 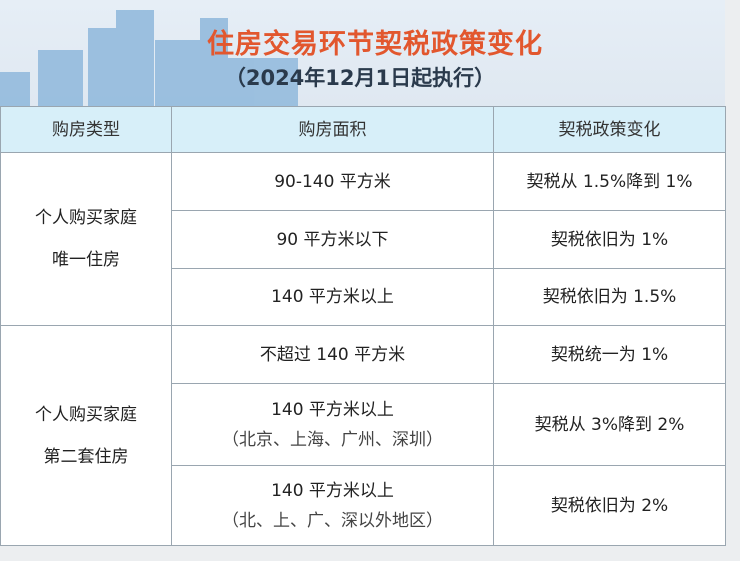 What do you see at coordinates (332, 424) in the screenshot?
I see `area-cell: 140 平方米以上 （北京、上海、广州、深圳）` at bounding box center [332, 424].